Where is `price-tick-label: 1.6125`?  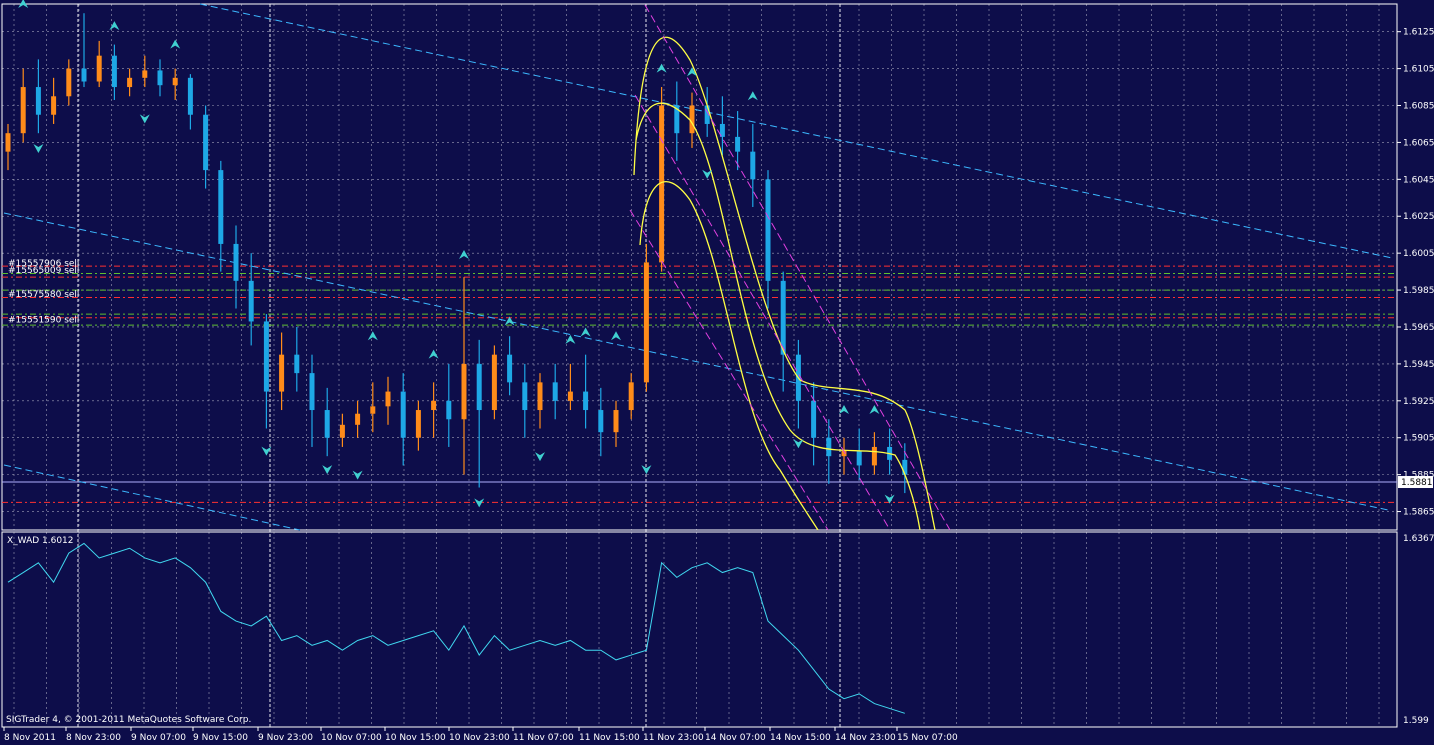 price-tick-label: 1.6125 is located at coordinates (1418, 33).